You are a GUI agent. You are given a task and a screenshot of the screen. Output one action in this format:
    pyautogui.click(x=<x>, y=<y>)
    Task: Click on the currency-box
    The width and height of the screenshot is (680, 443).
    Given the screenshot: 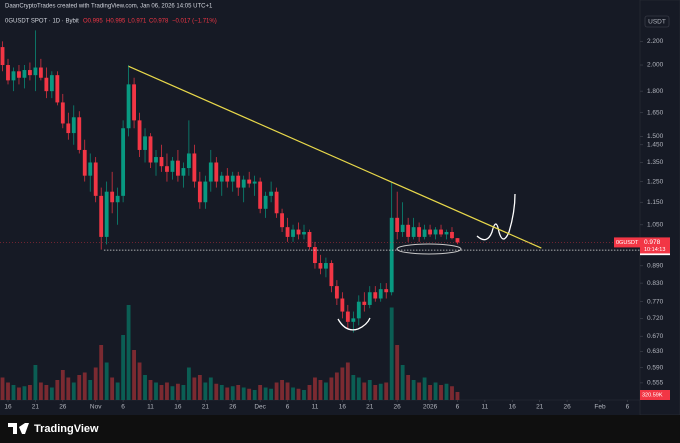 What is the action you would take?
    pyautogui.click(x=657, y=21)
    